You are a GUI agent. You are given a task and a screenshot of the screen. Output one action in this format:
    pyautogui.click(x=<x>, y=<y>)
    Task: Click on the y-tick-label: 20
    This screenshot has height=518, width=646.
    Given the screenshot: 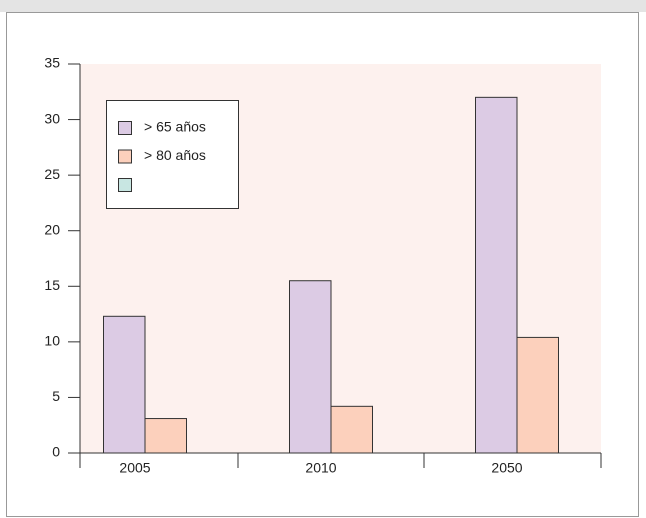 What is the action you would take?
    pyautogui.click(x=52, y=229)
    